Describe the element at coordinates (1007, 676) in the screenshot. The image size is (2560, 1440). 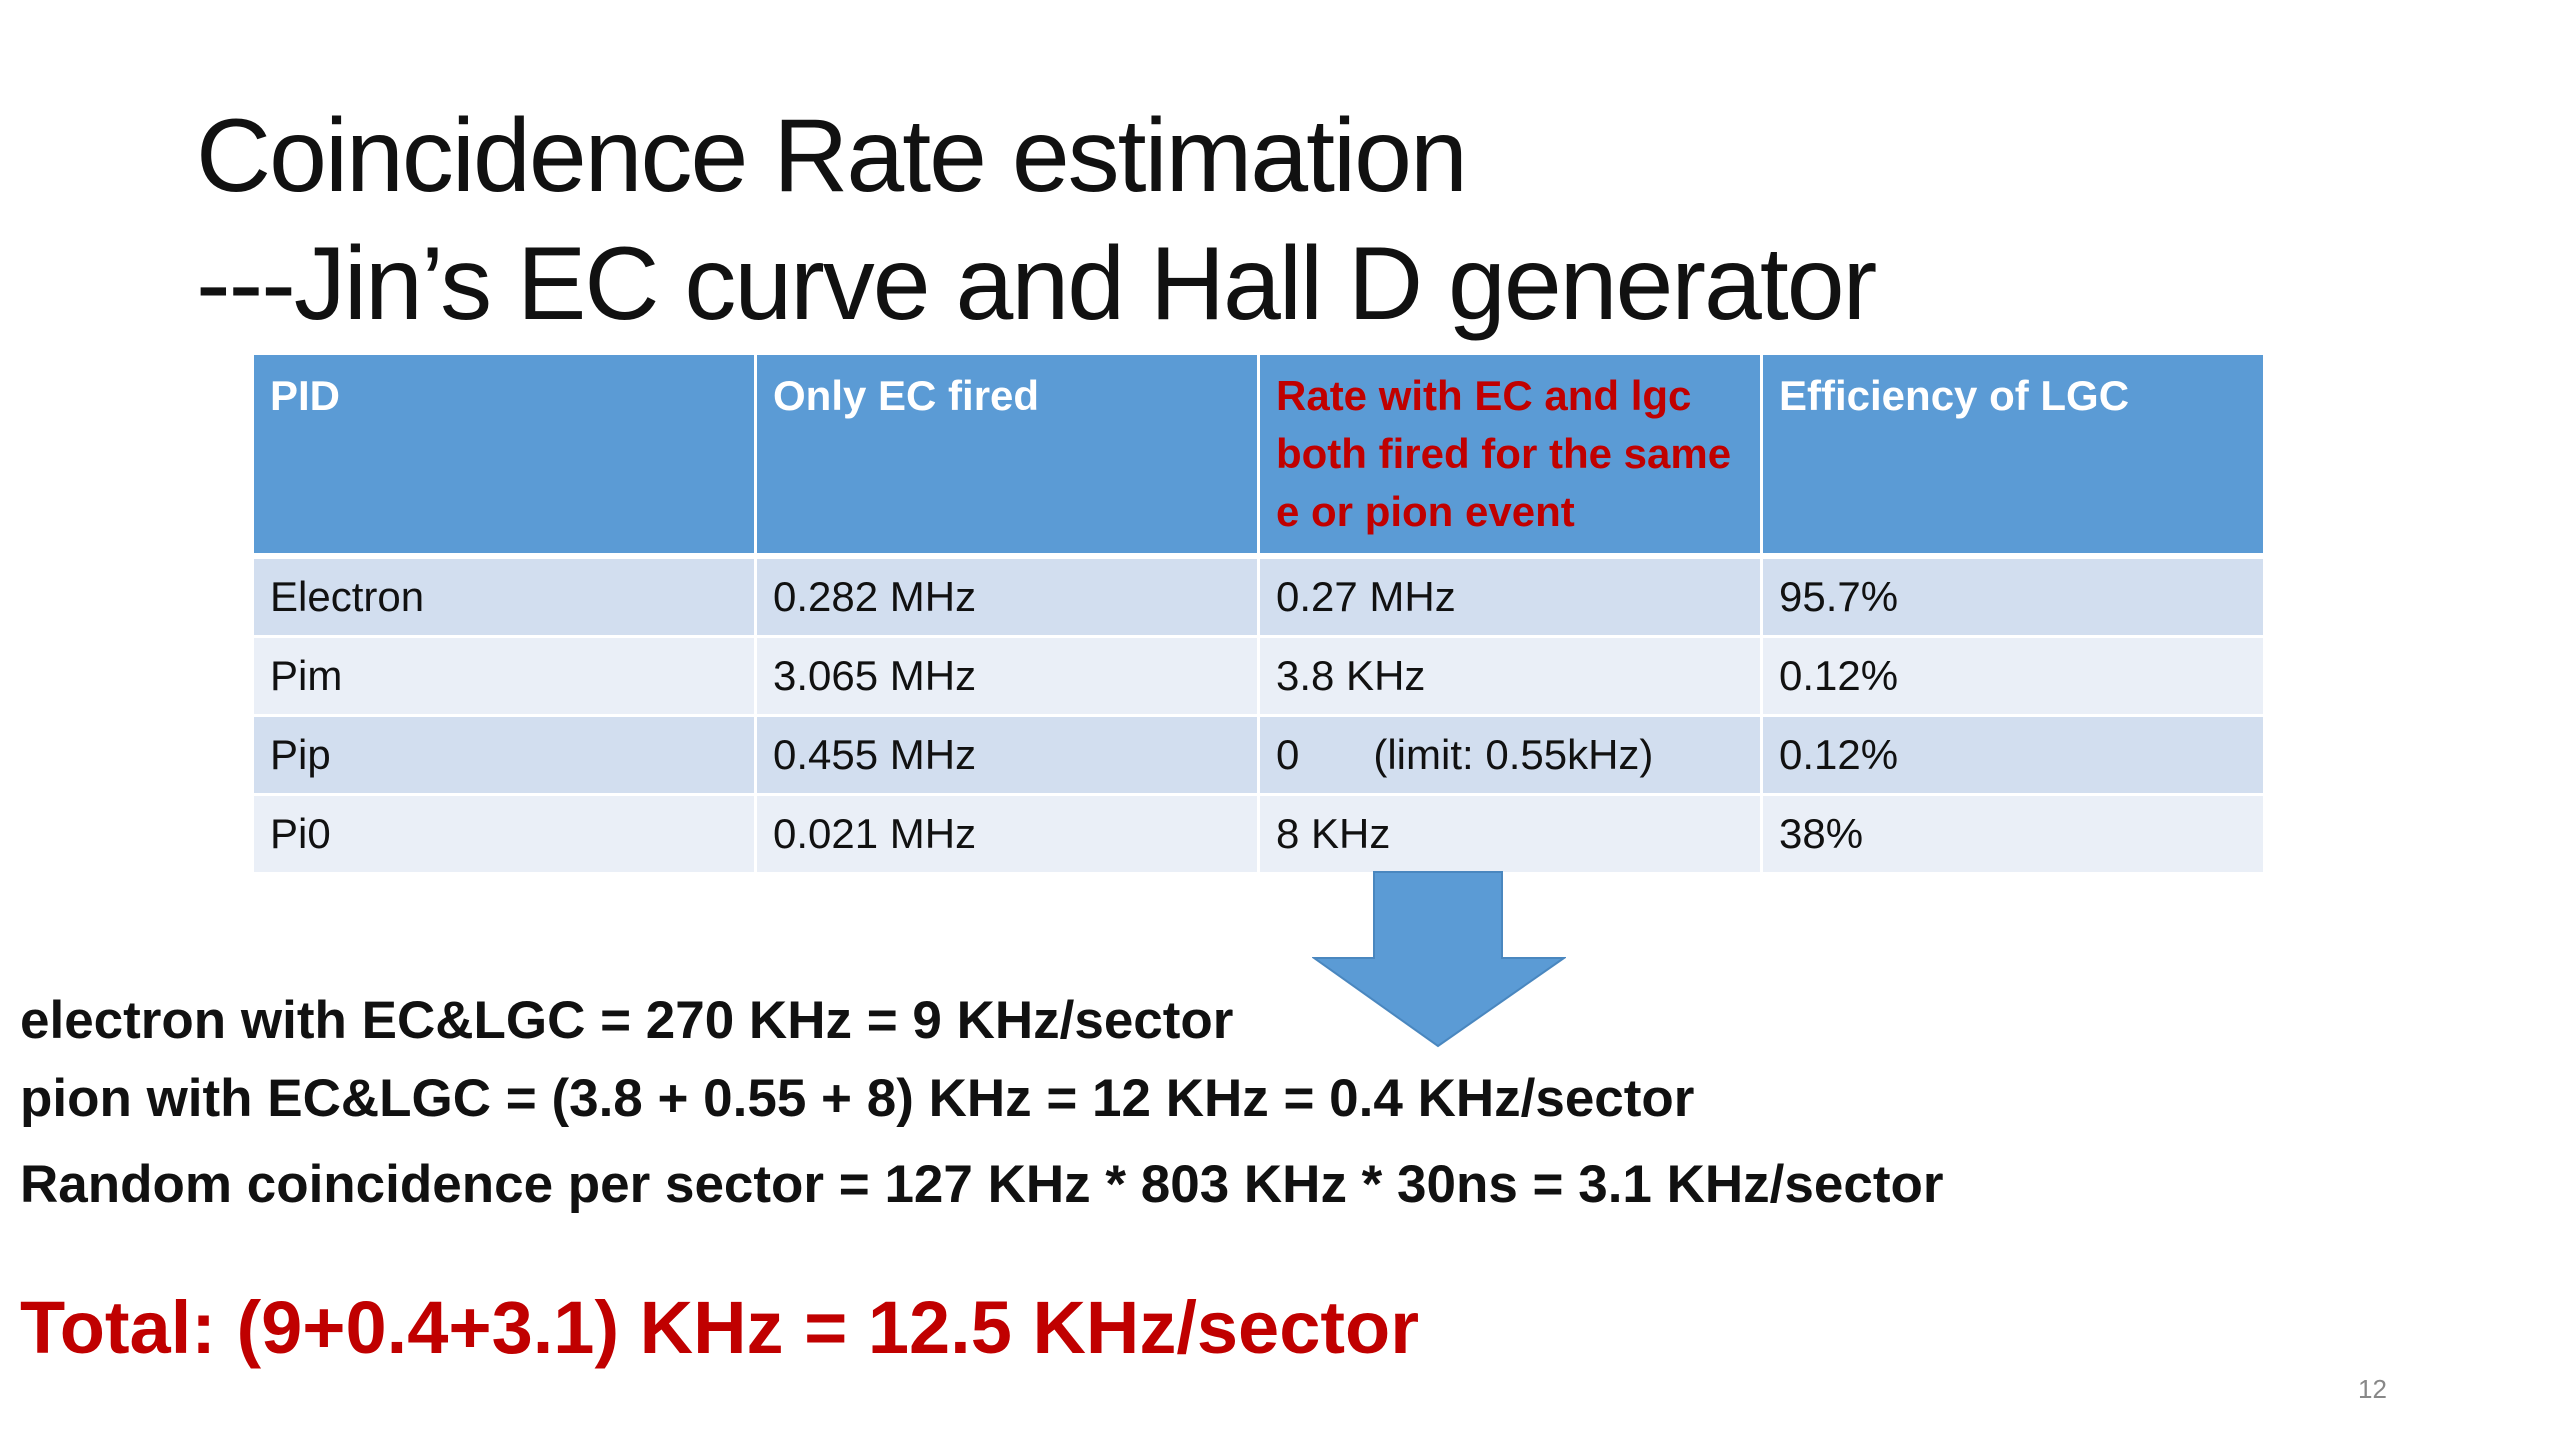
I see `cell: 3.065 MHz` at that location.